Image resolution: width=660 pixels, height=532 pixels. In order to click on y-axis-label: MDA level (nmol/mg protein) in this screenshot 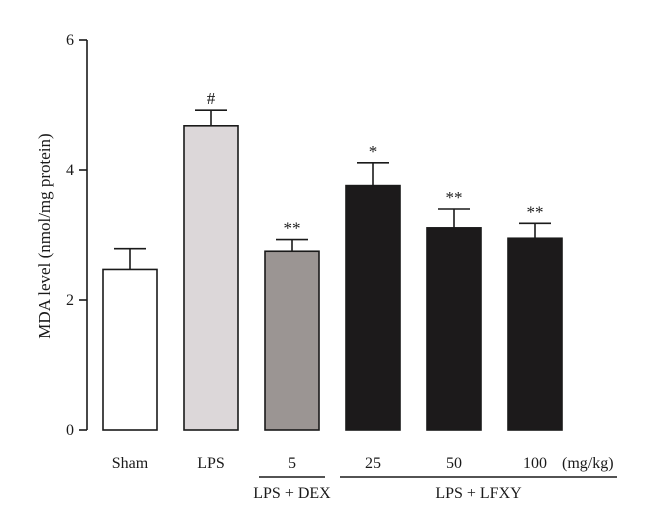, I will do `click(44, 235)`.